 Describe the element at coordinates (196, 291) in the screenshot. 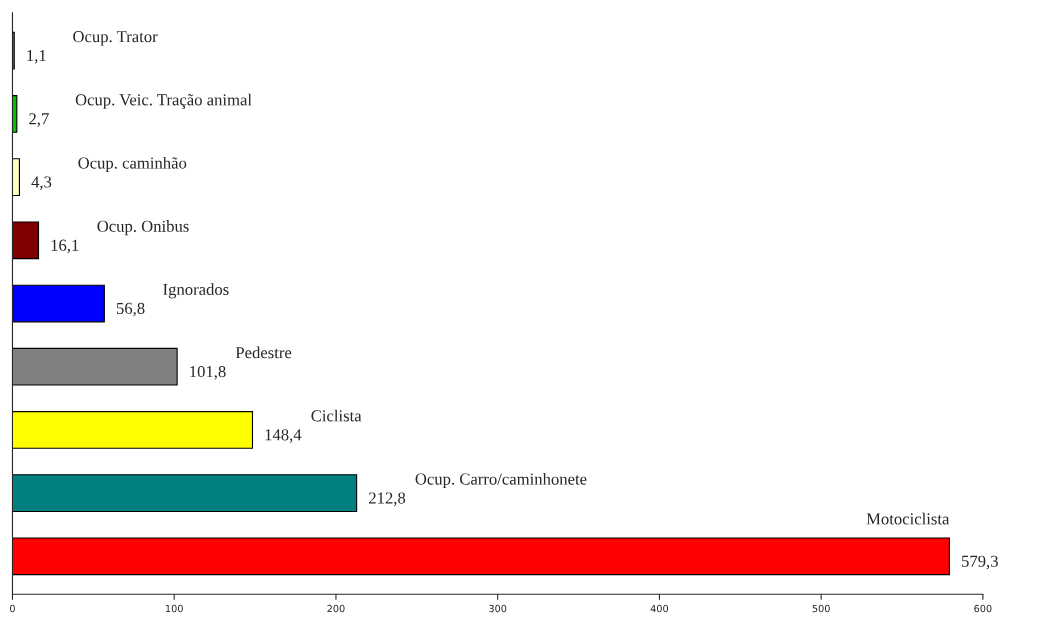

I see `y-tick-label: Ignorados` at that location.